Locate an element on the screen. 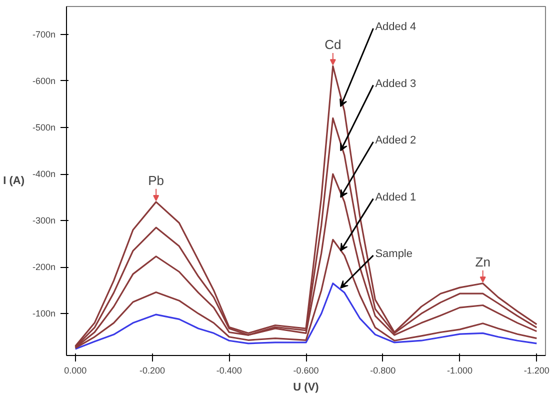 The height and width of the screenshot is (396, 553). x-tick-label: -0.600 is located at coordinates (306, 371).